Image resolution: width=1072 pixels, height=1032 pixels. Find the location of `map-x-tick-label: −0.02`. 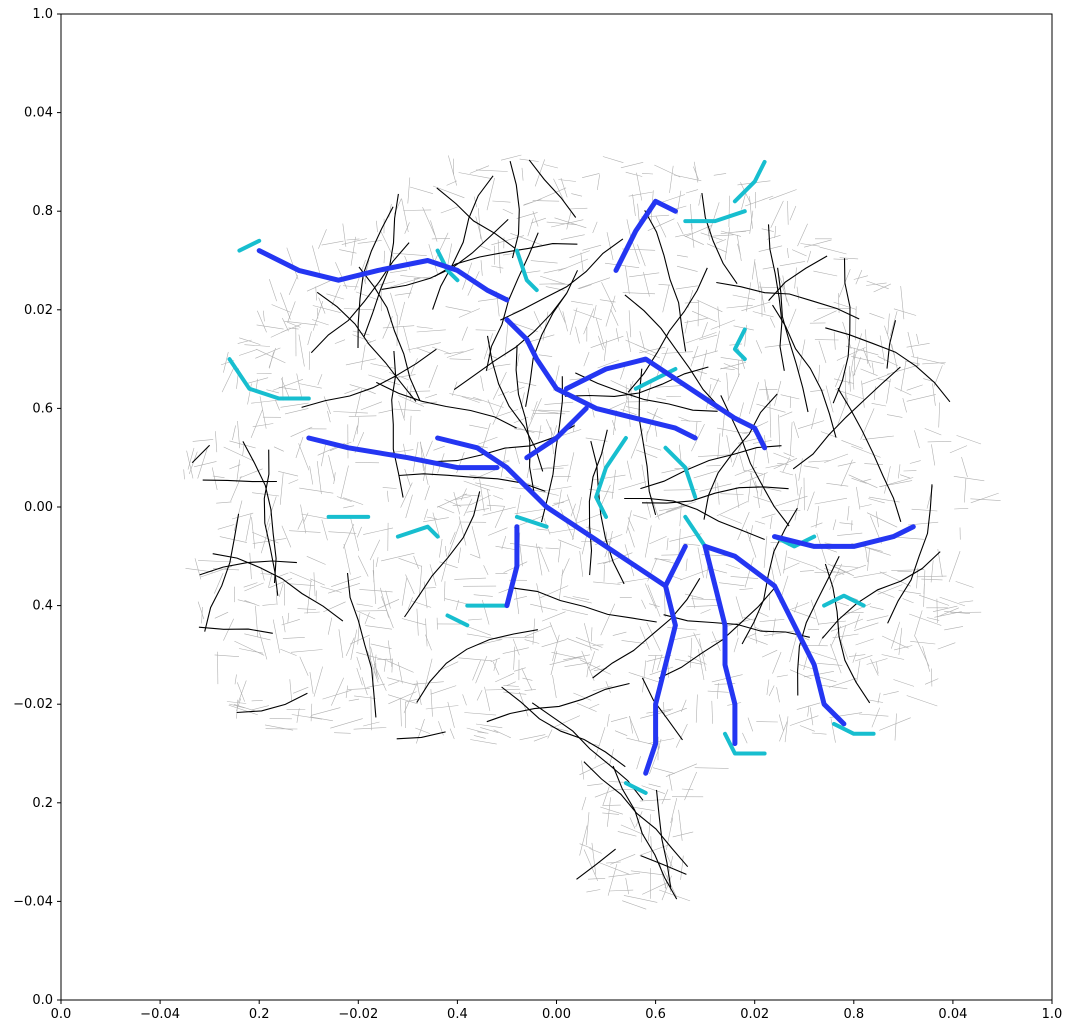

map-x-tick-label: −0.02 is located at coordinates (358, 1014).